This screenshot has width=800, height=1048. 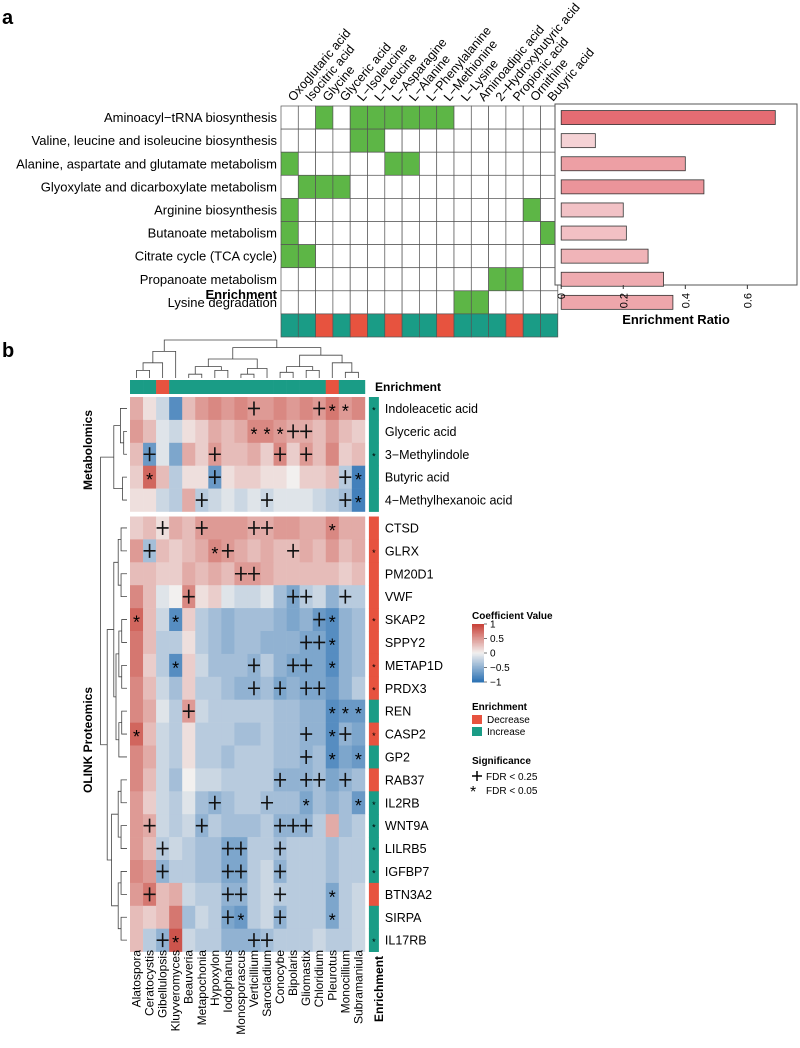 I want to click on significance-legend-title: Significance, so click(x=501, y=761).